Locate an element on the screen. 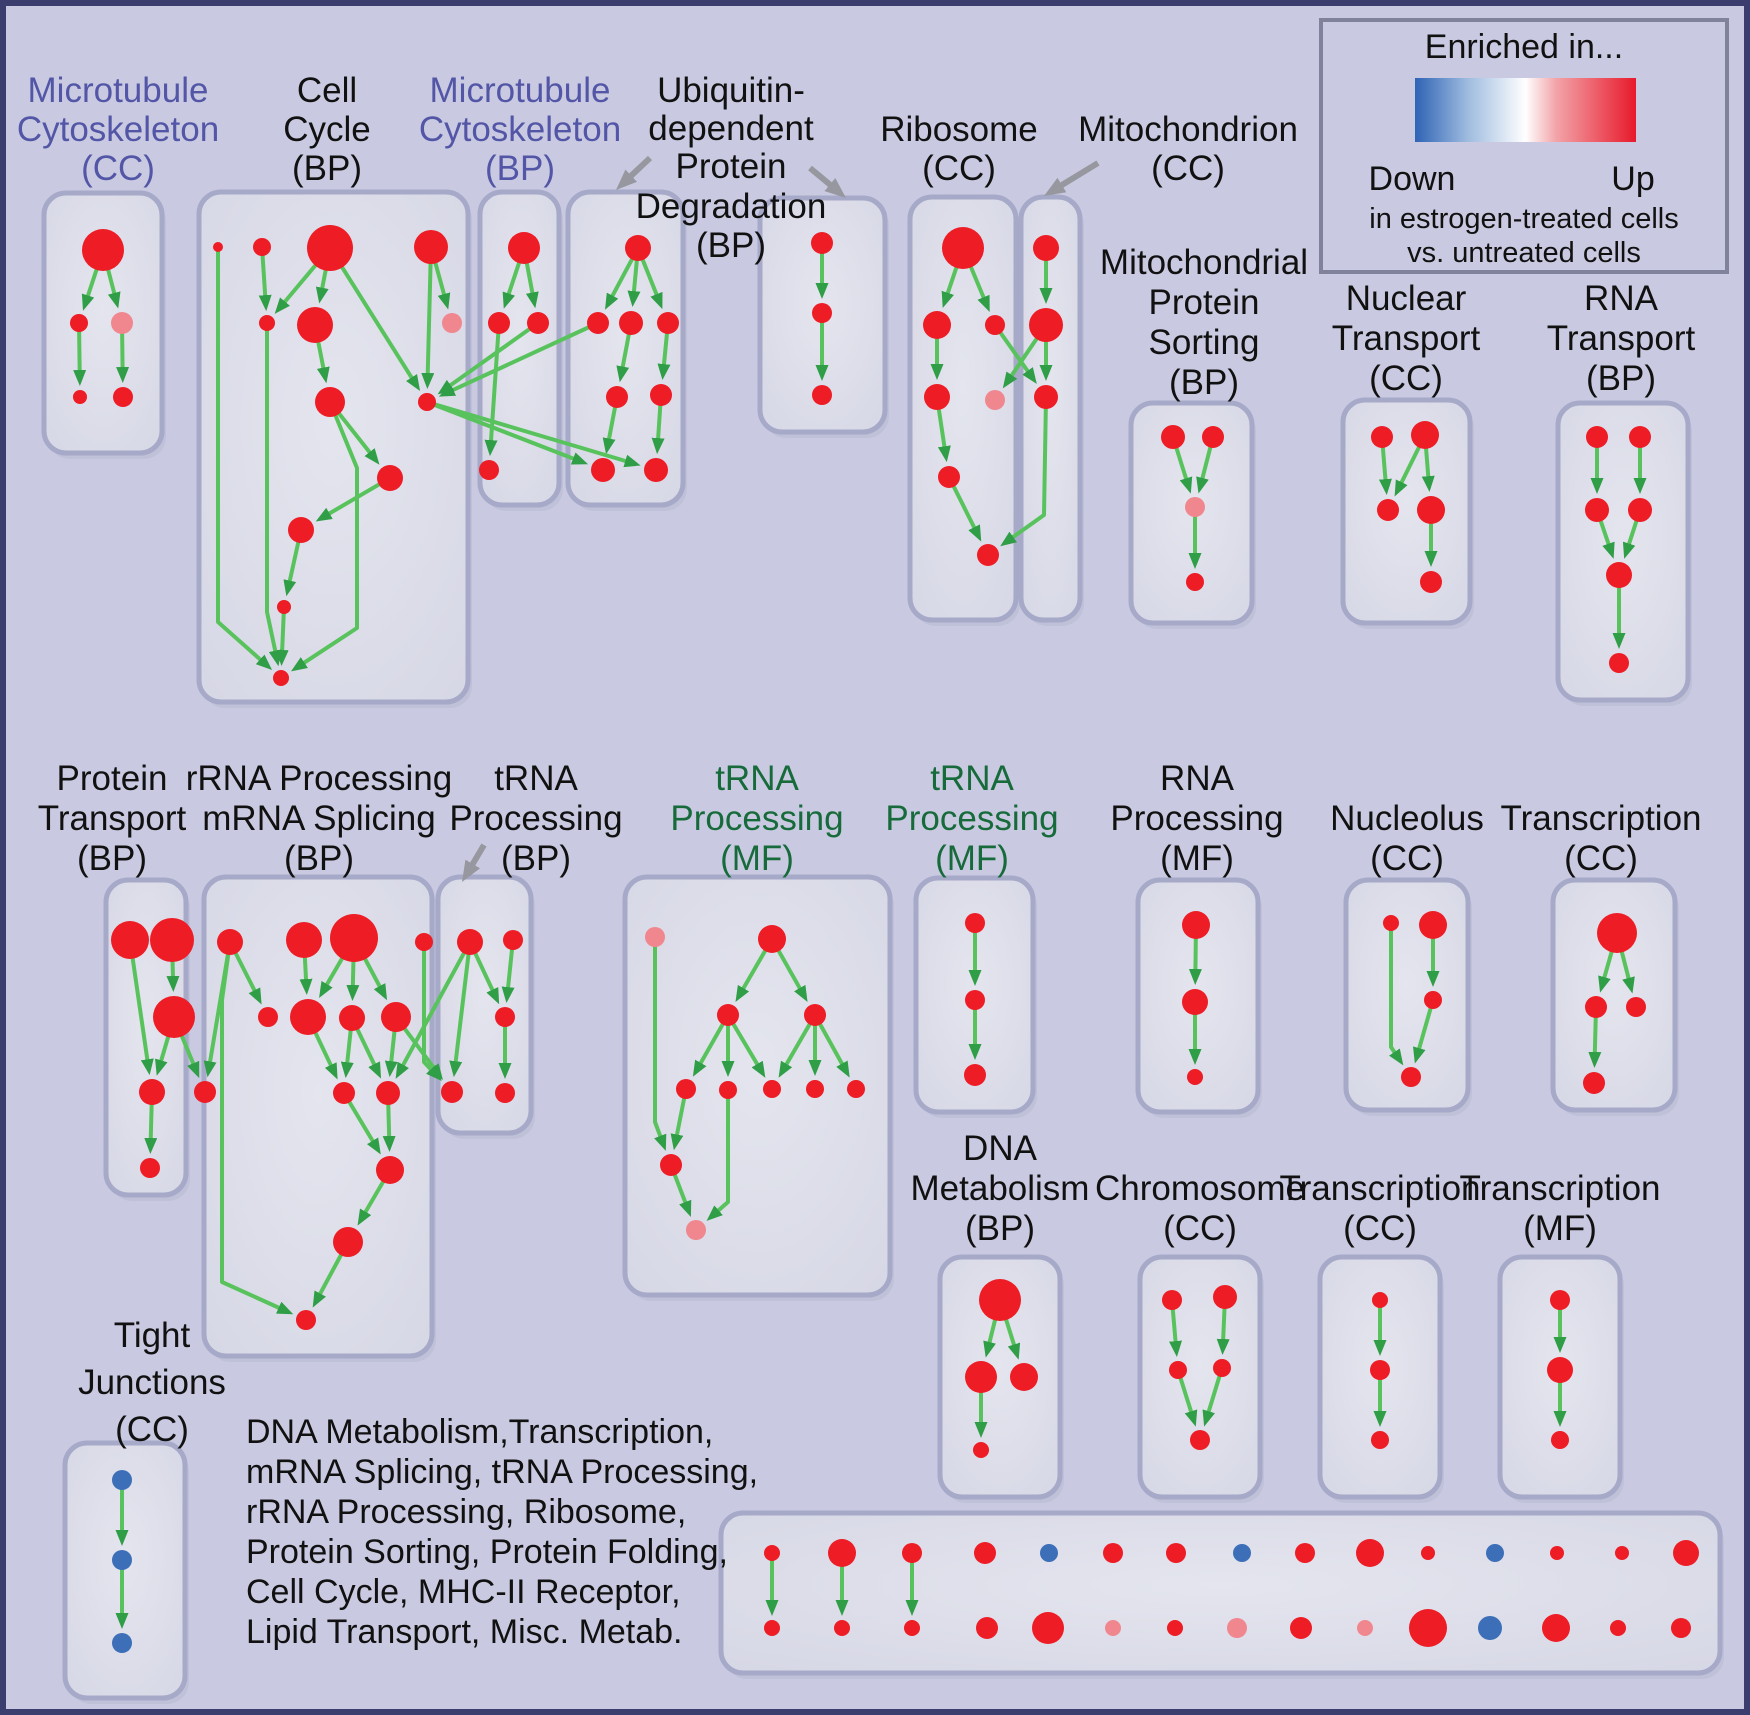 This screenshot has height=1715, width=1750. cross-edge-mitochondrion-n3-ribosome-r7 is located at coordinates (1024, 471).